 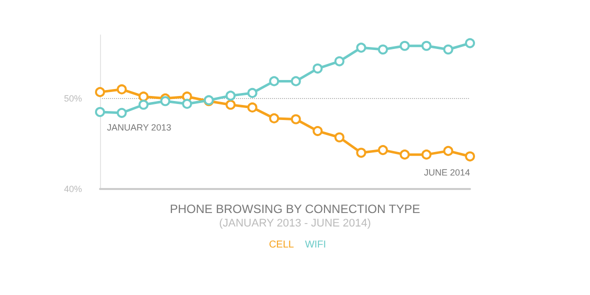 I want to click on text: WIFI, so click(x=315, y=245).